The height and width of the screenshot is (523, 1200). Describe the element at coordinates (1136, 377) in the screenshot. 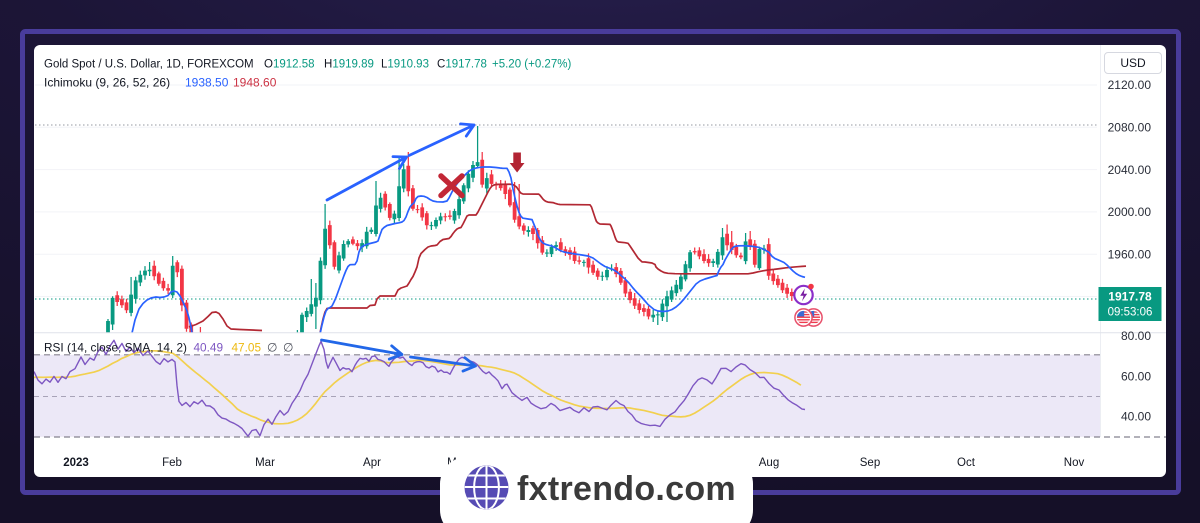

I see `svg-text: 60.00` at that location.